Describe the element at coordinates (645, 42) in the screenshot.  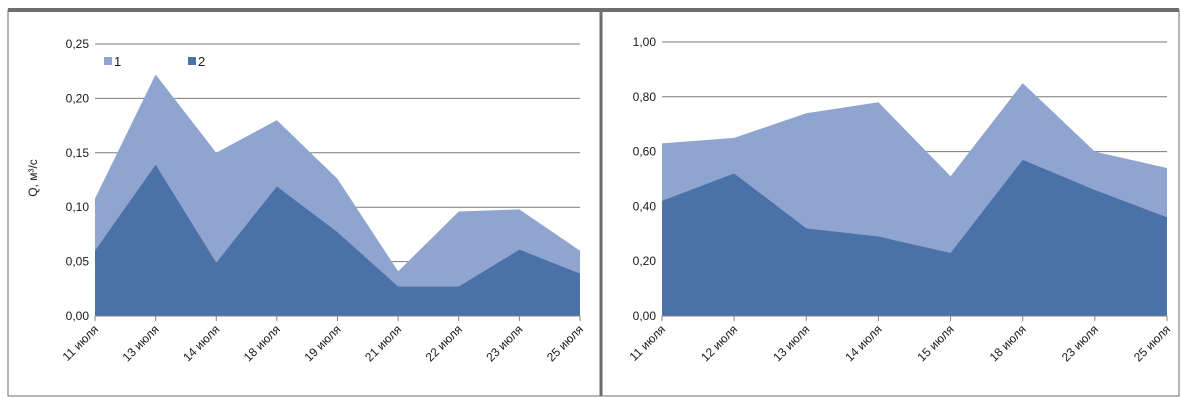
I see `y-tick-label: 1,00` at that location.